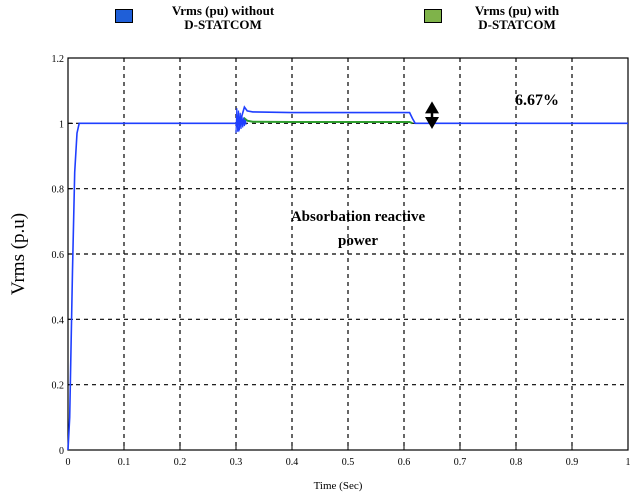 This screenshot has height=496, width=632. What do you see at coordinates (516, 462) in the screenshot?
I see `x-tick-label-8: 0.8` at bounding box center [516, 462].